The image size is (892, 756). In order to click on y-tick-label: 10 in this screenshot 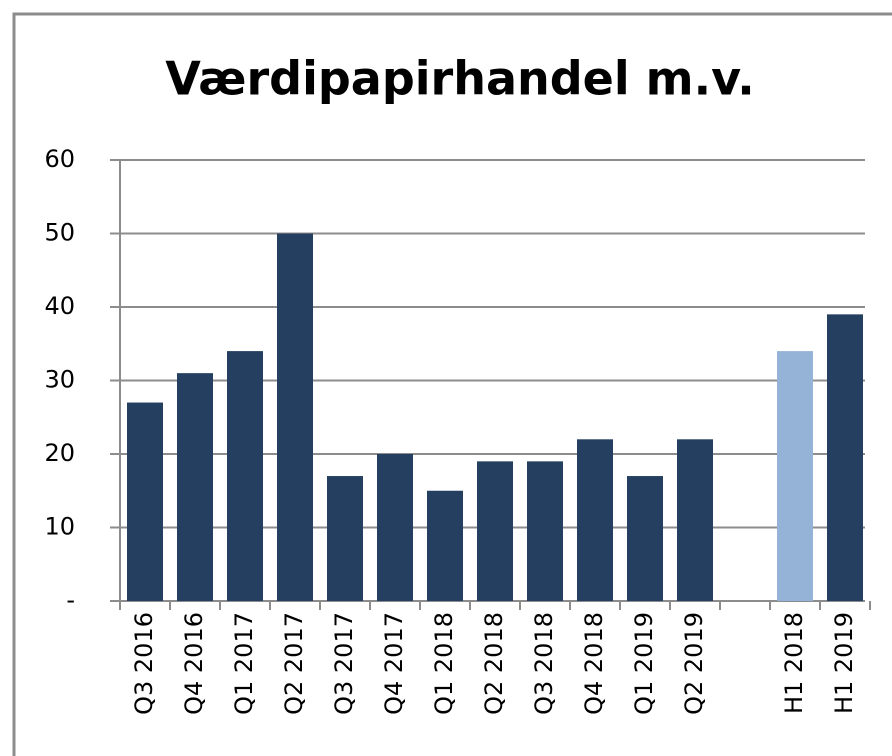, I will do `click(59, 527)`.